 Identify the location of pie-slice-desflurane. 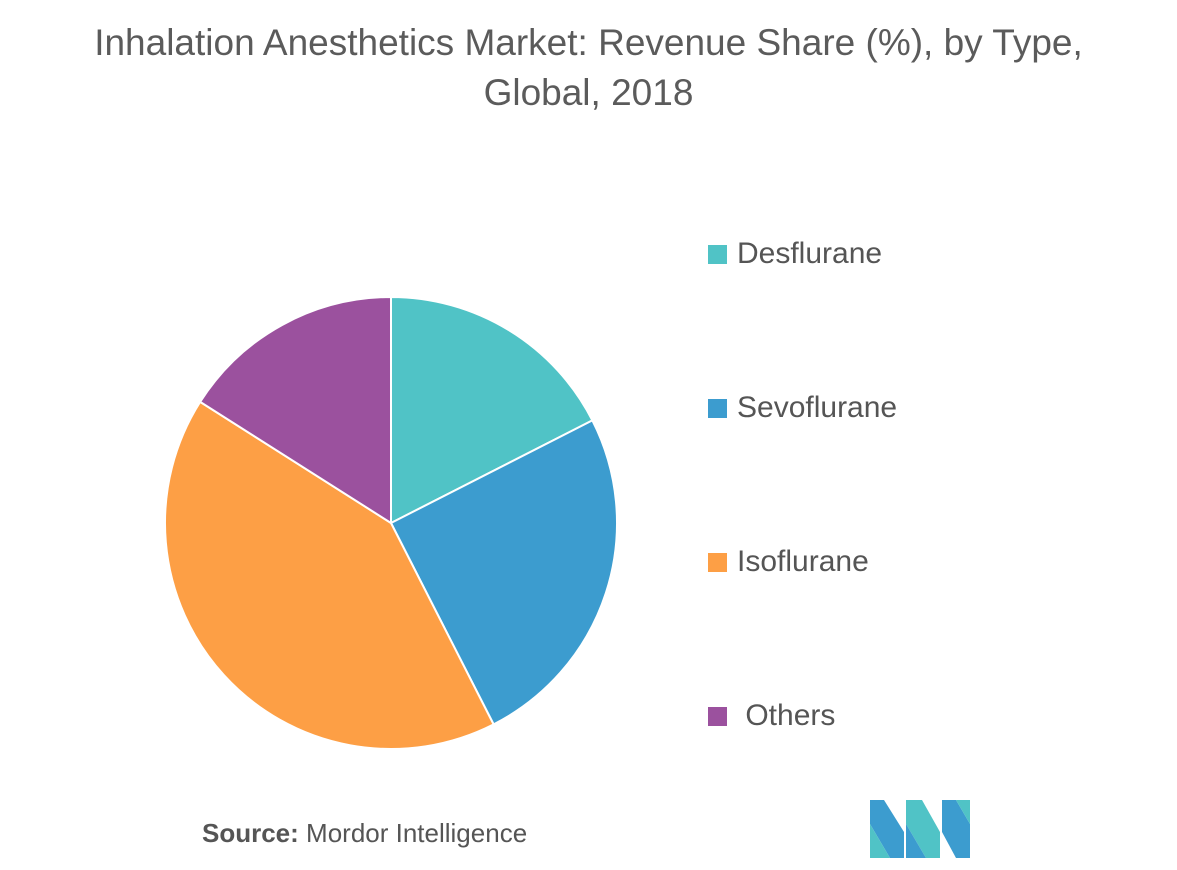
(492, 410).